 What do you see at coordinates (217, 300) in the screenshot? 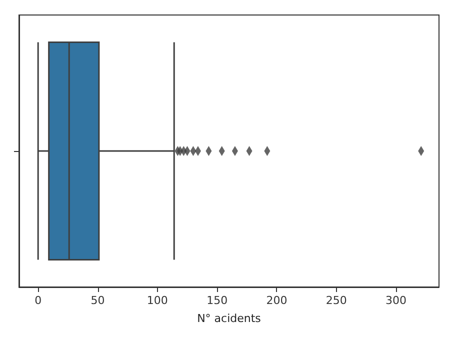
I see `x-tick-label: 150` at bounding box center [217, 300].